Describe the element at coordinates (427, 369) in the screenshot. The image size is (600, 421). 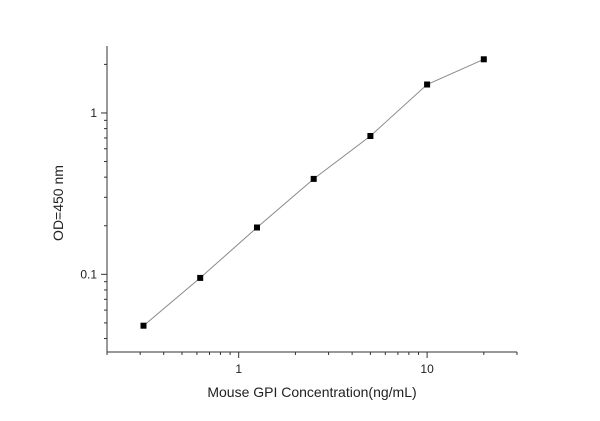
I see `x-tick-label: 10` at that location.